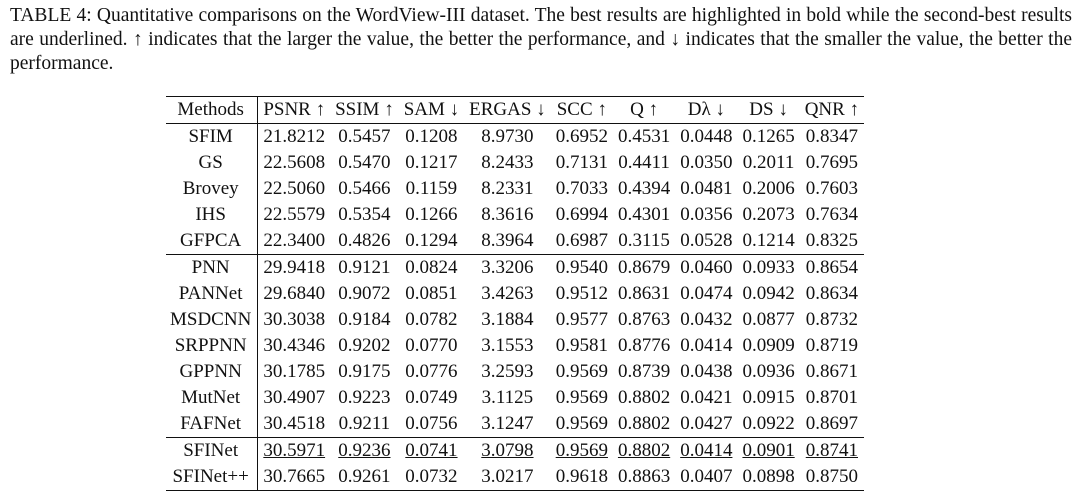 The image size is (1080, 501). What do you see at coordinates (294, 476) in the screenshot?
I see `value-cell: 30.7665` at bounding box center [294, 476].